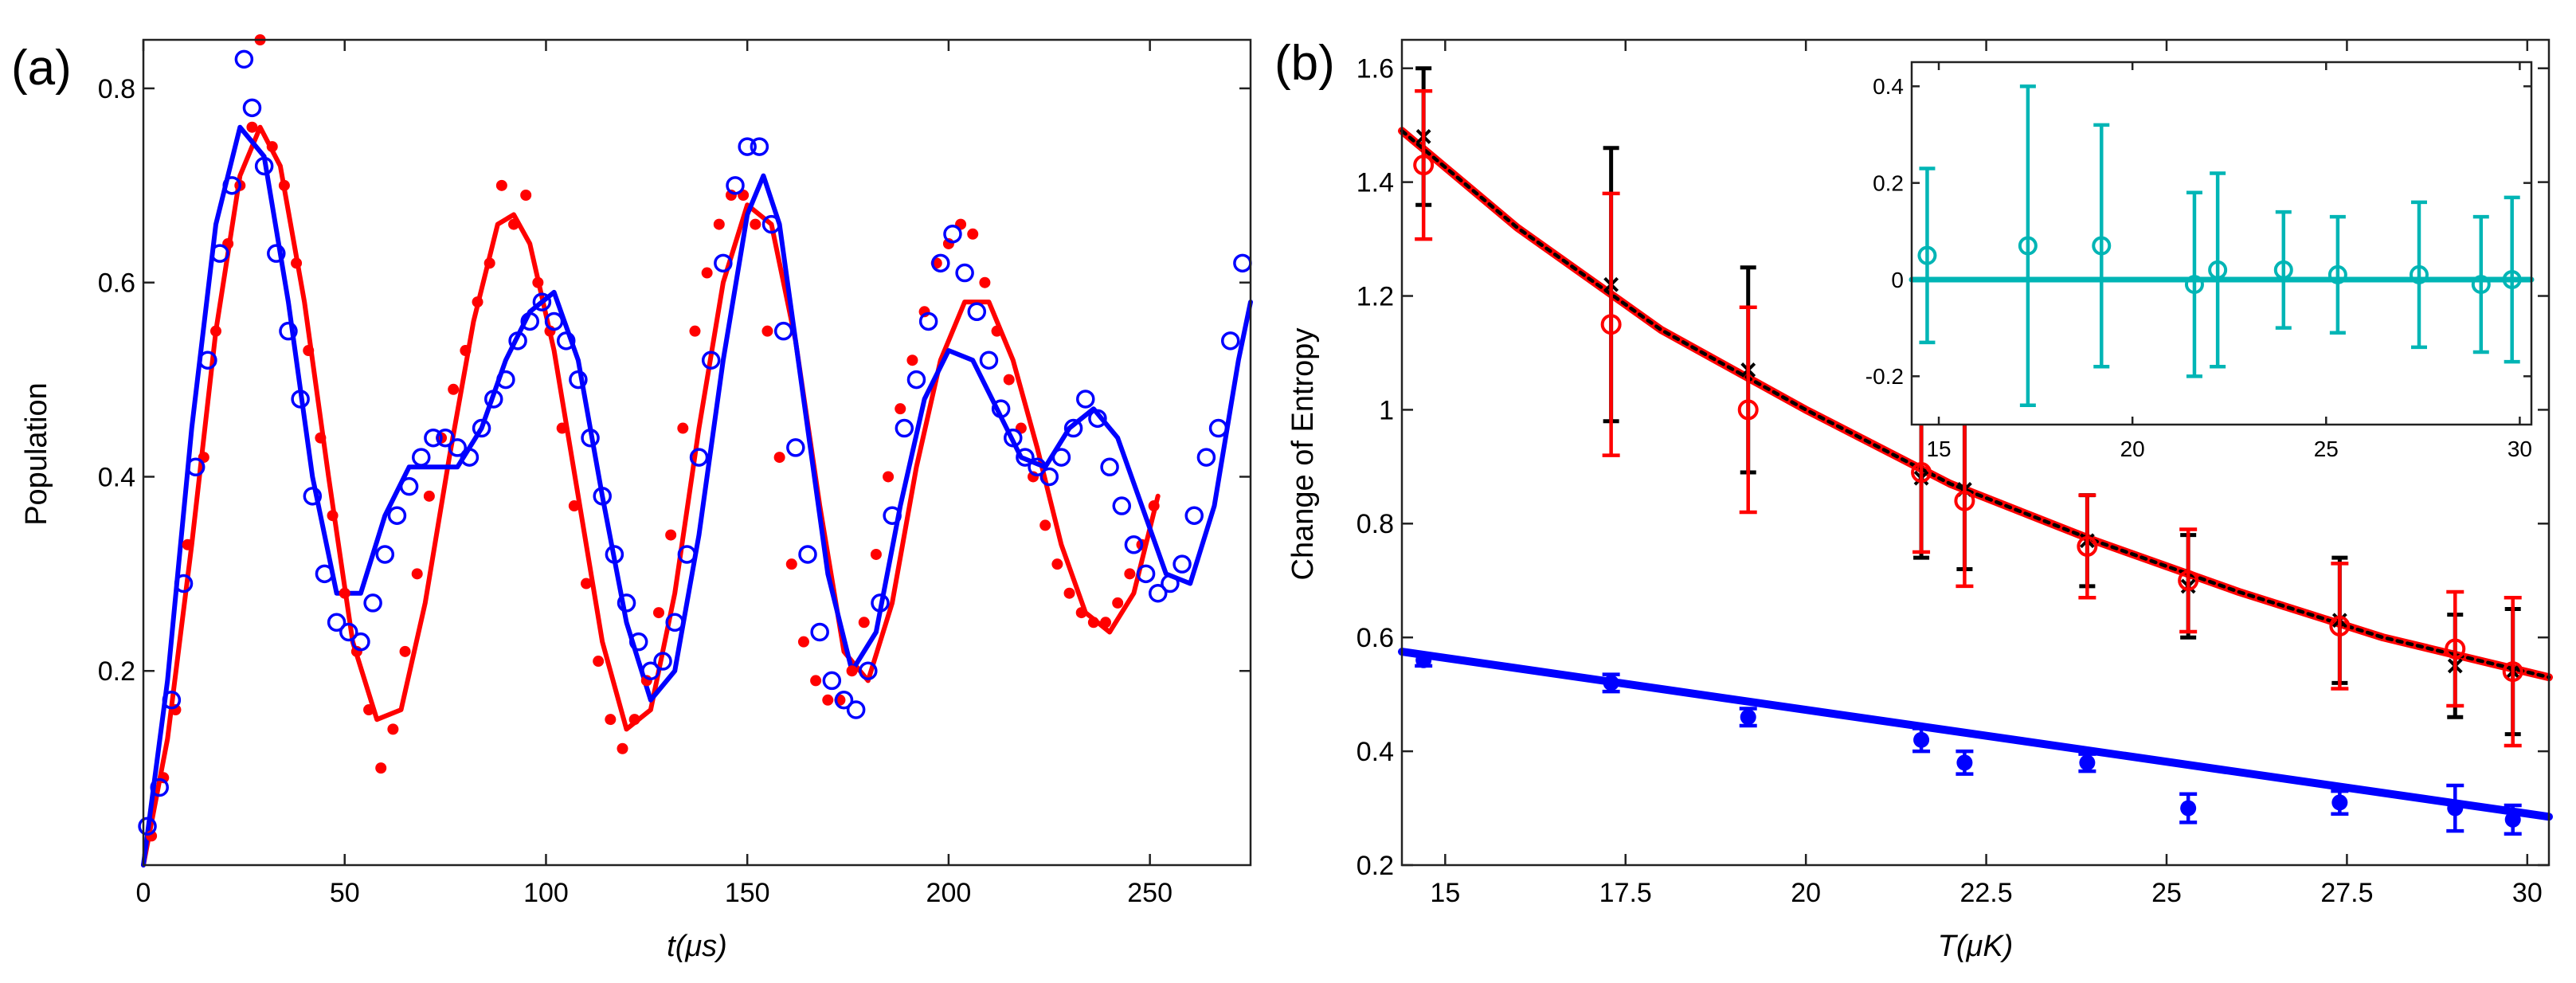 Image resolution: width=2576 pixels, height=983 pixels. What do you see at coordinates (1375, 866) in the screenshot?
I see `panel-b-ytick-label: 0.2` at bounding box center [1375, 866].